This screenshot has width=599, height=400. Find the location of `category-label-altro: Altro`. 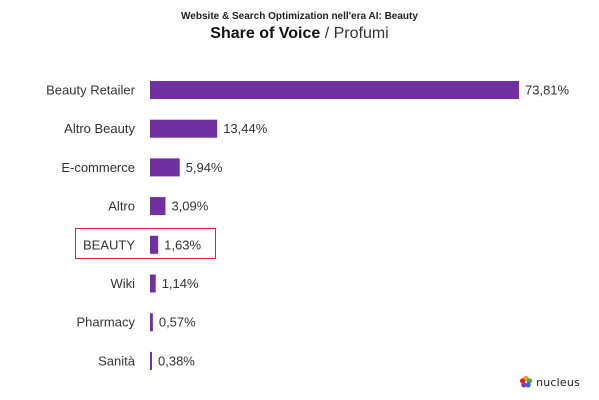

category-label-altro: Altro is located at coordinates (121, 206).